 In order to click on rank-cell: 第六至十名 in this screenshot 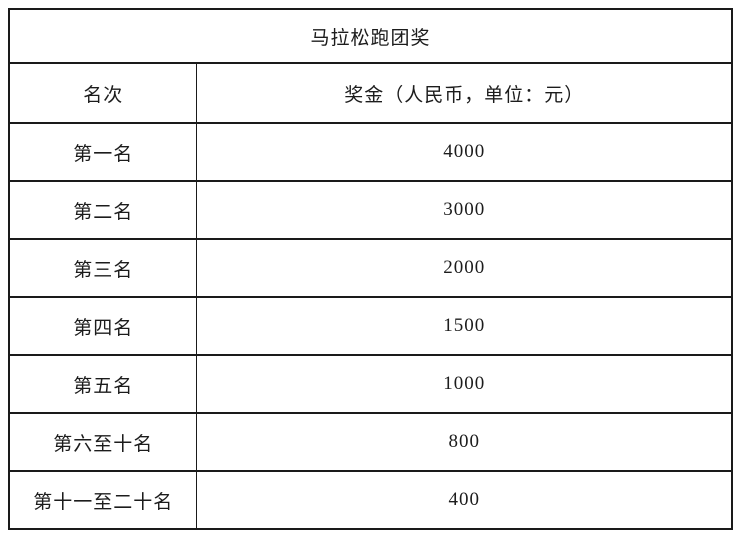, I will do `click(103, 442)`.